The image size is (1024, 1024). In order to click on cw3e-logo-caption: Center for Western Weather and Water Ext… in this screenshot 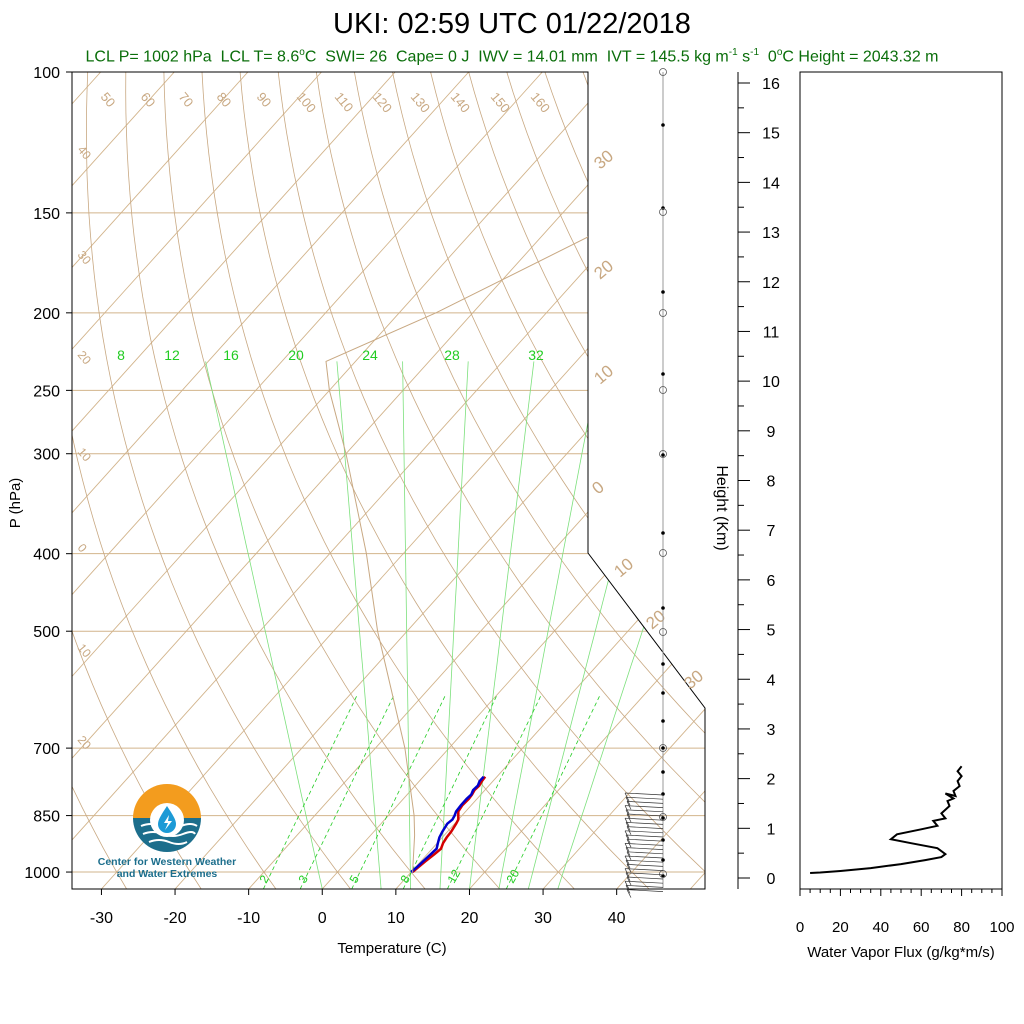, I will do `click(167, 868)`.